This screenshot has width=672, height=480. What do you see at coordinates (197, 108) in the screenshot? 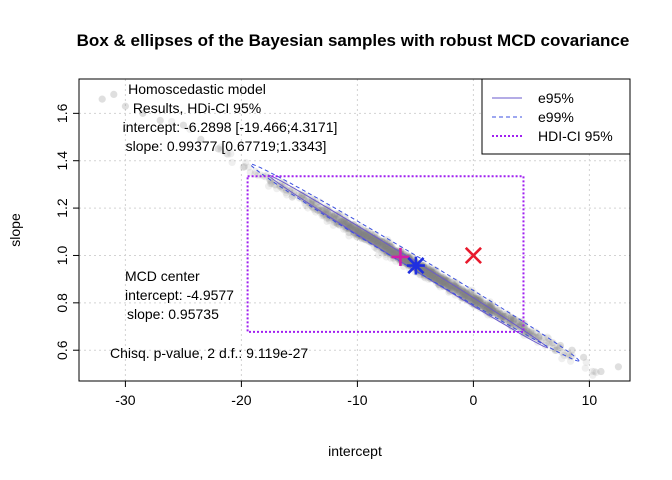
I see `annotation-line: Results, HDi-CI 95%` at bounding box center [197, 108].